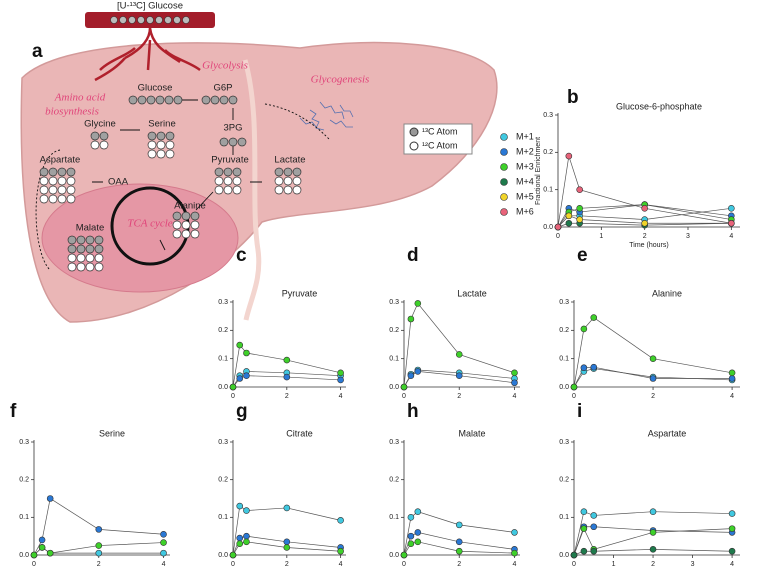  What do you see at coordinates (614, 564) in the screenshot?
I see `x-tick-label: 1` at bounding box center [614, 564].